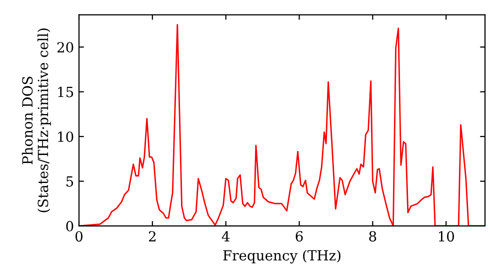  What do you see at coordinates (65, 47) in the screenshot?
I see `y-tick-label: 20` at bounding box center [65, 47].